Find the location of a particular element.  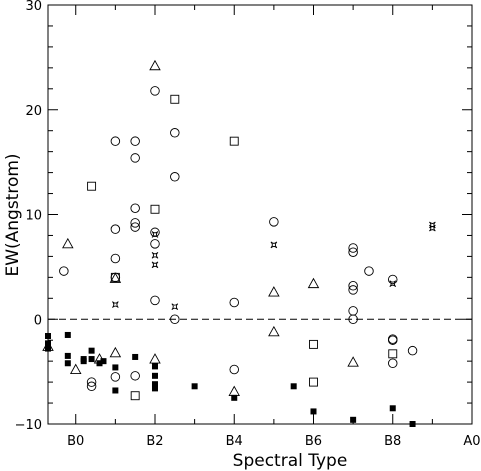

x-tick-label: B2 is located at coordinates (154, 441).